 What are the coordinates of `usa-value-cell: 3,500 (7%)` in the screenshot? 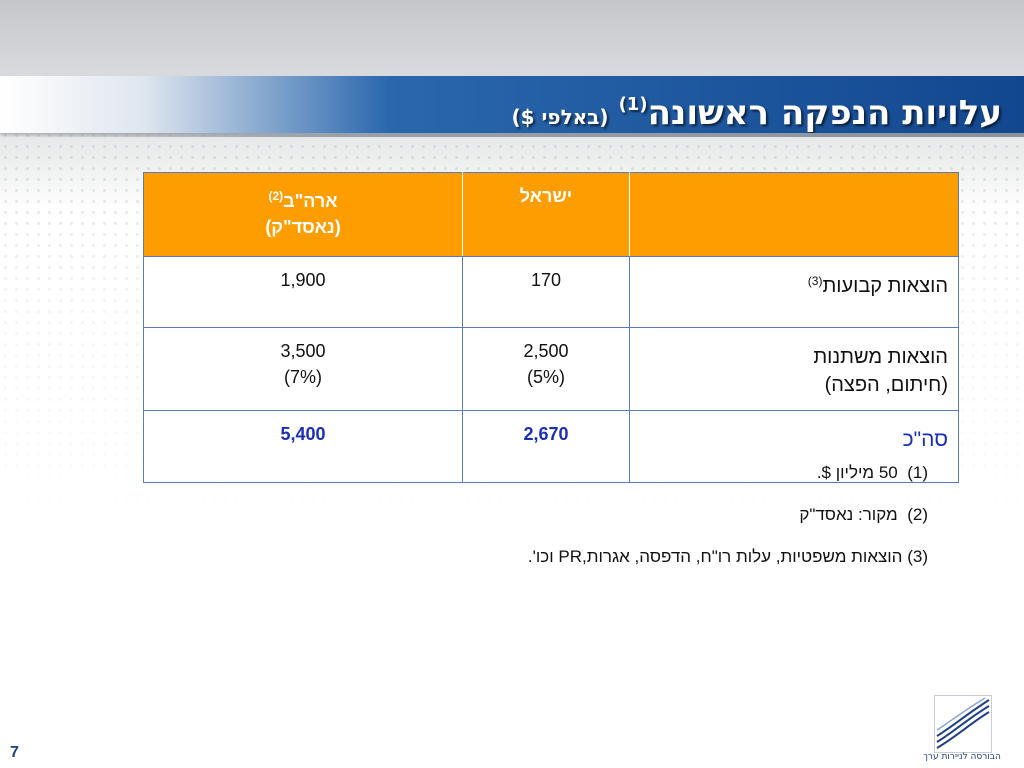 It's located at (303, 369).